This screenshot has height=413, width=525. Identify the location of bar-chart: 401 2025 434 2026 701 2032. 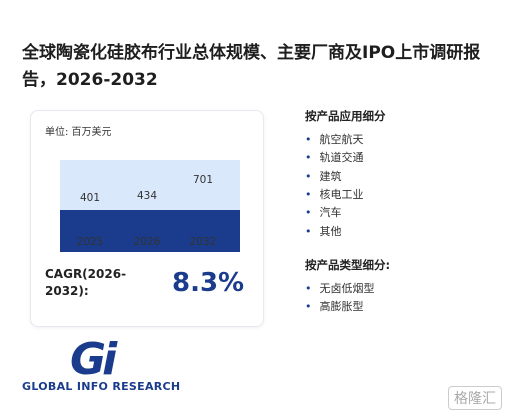
(150, 206).